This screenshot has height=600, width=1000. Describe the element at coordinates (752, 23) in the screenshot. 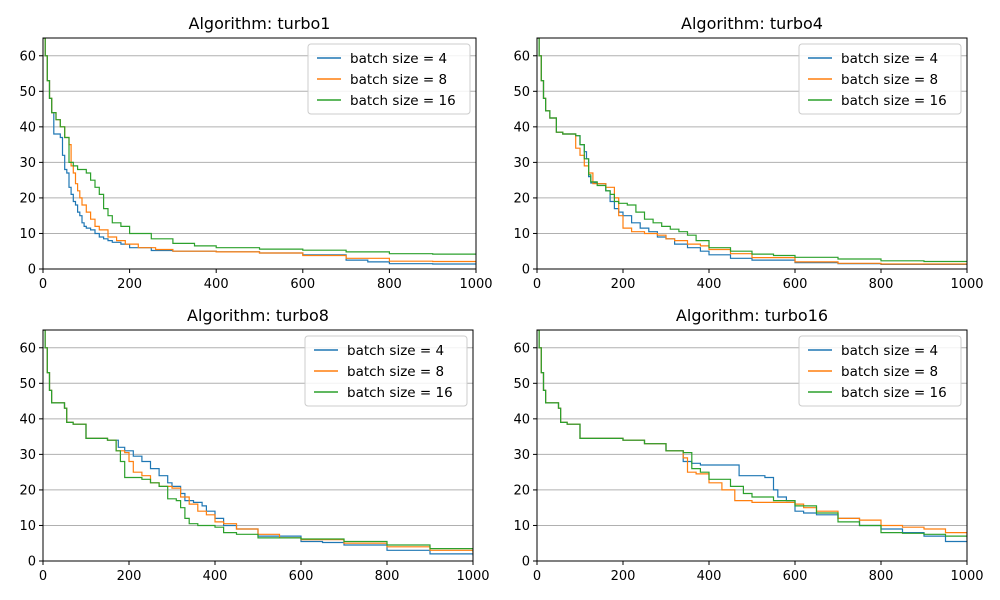

I see `chart-title: Algorithm: turbo4` at that location.